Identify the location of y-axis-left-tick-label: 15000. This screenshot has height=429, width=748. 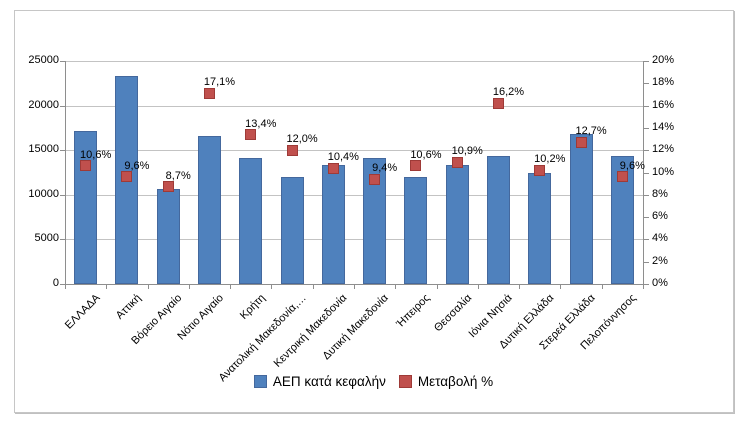
(43, 149).